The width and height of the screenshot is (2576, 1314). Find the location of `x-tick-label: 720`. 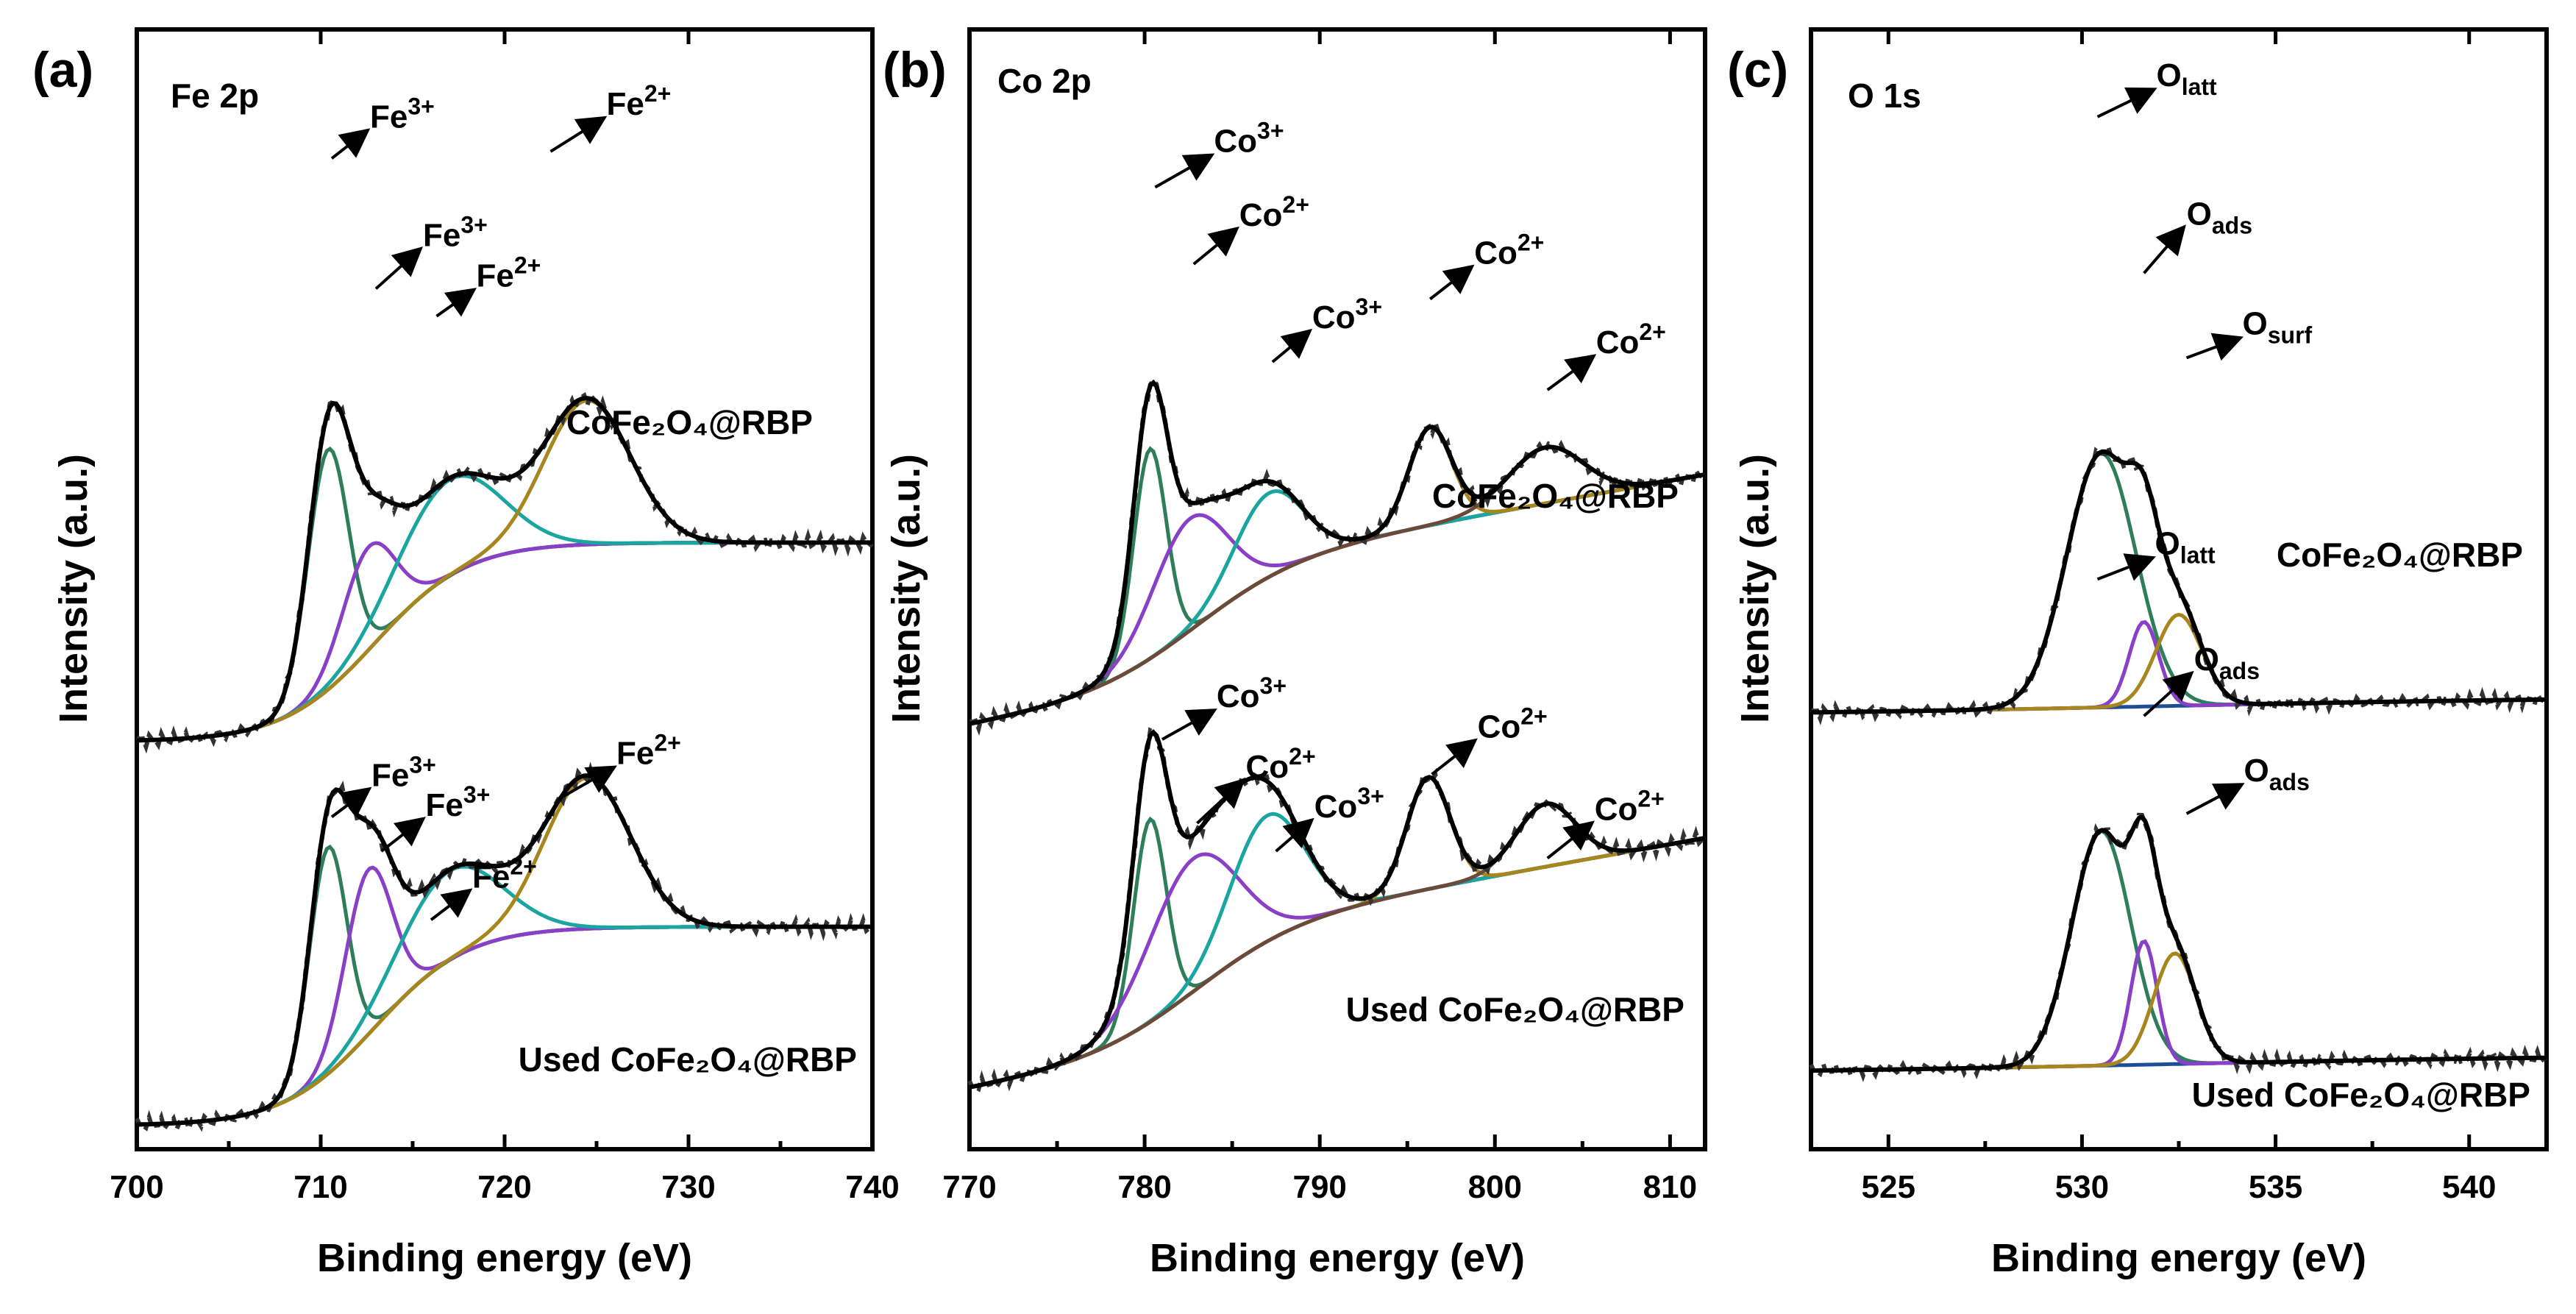

x-tick-label: 720 is located at coordinates (504, 1187).